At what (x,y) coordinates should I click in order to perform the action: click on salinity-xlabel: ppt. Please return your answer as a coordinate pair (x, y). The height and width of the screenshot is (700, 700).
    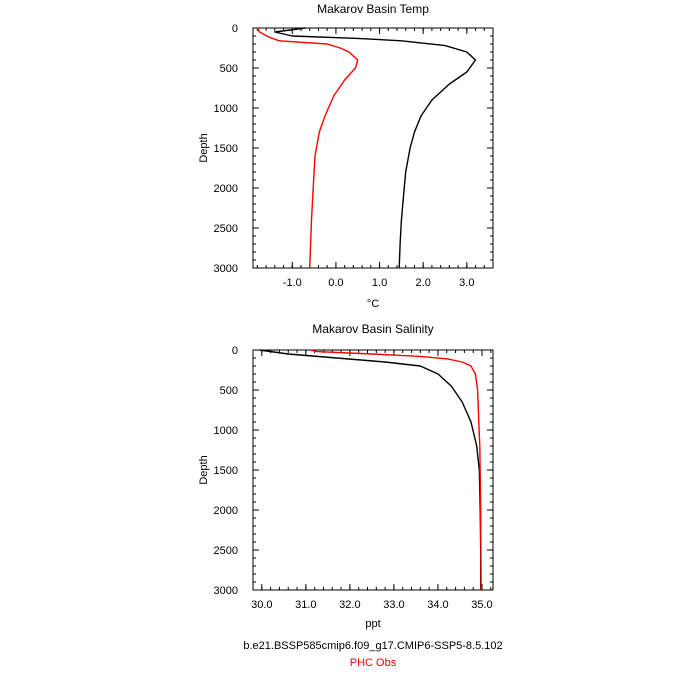
    Looking at the image, I should click on (372, 624).